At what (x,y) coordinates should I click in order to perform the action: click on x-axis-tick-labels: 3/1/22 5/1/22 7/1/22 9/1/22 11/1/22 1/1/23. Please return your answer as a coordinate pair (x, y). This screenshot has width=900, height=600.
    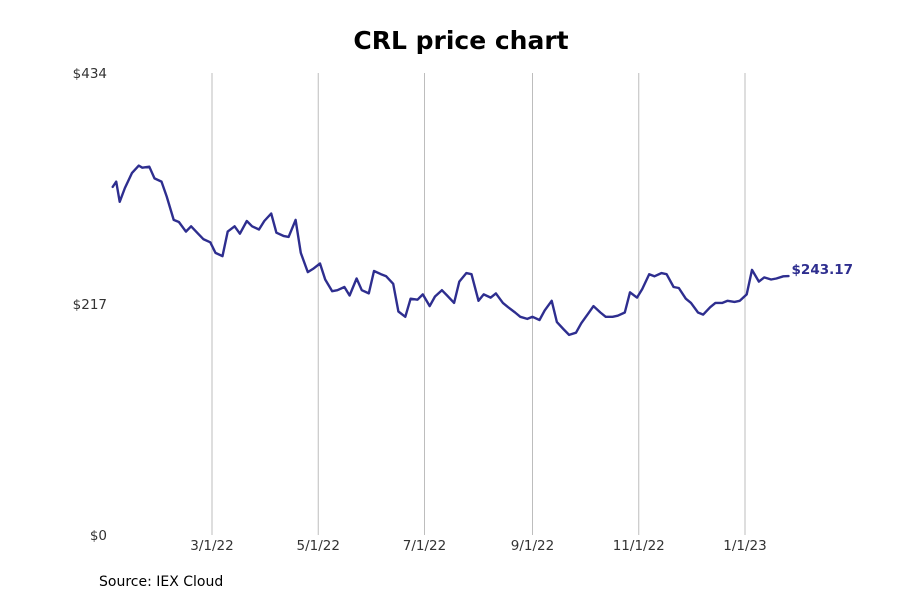
    Looking at the image, I should click on (478, 546).